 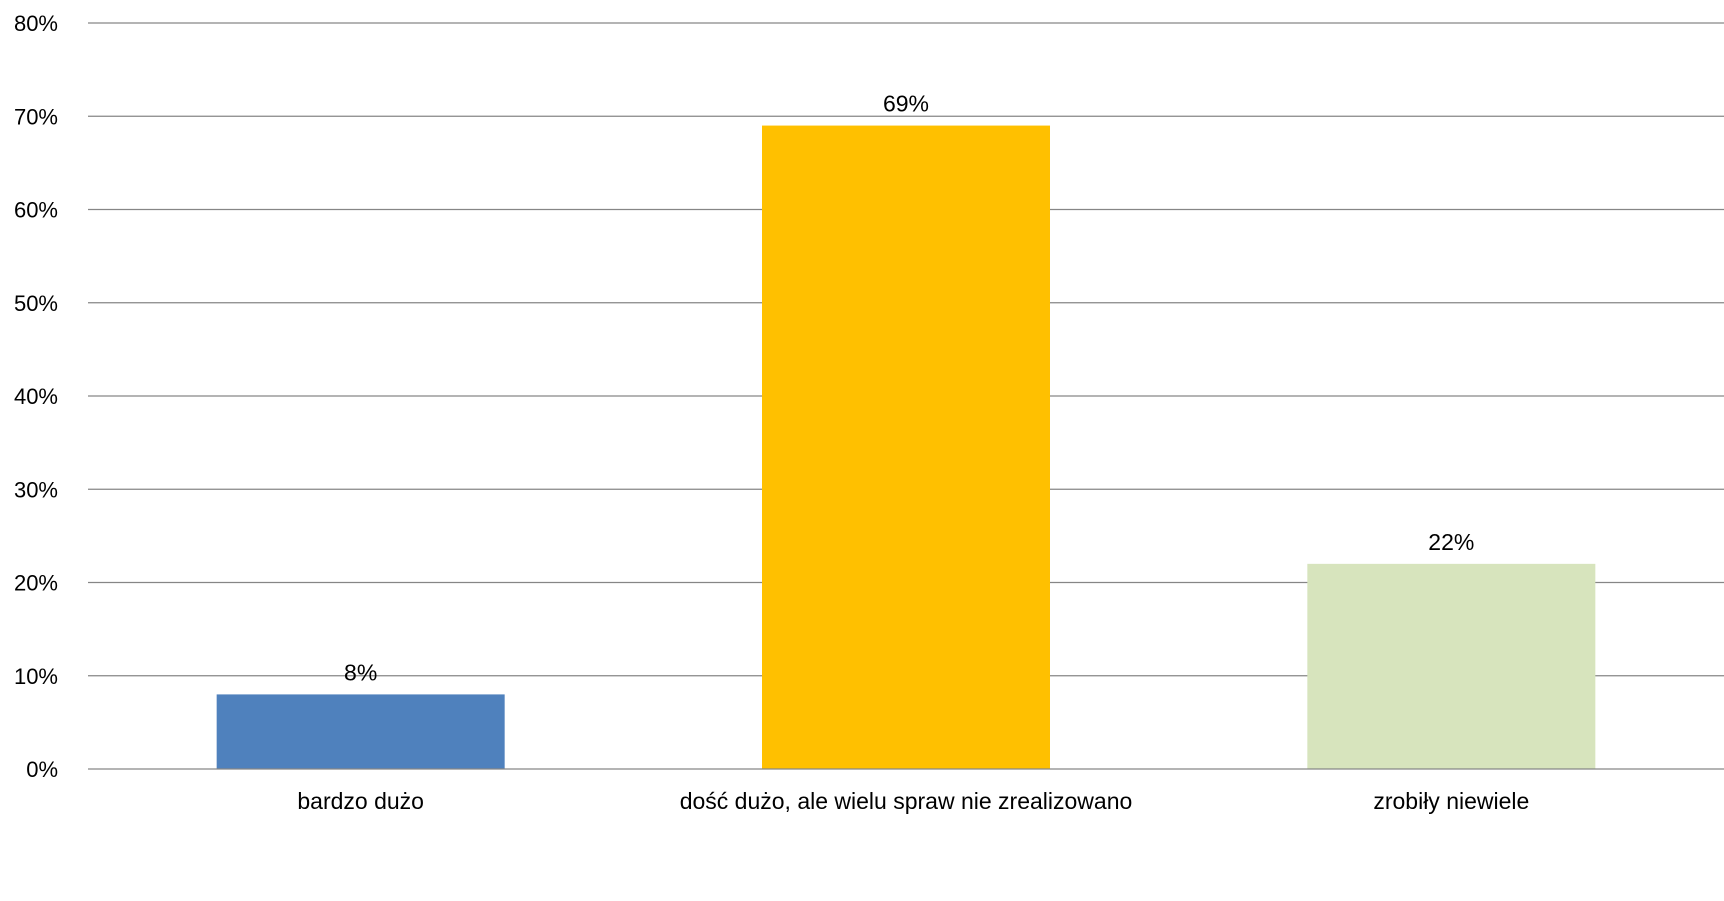 What do you see at coordinates (36, 583) in the screenshot?
I see `y-tick-label: 20%` at bounding box center [36, 583].